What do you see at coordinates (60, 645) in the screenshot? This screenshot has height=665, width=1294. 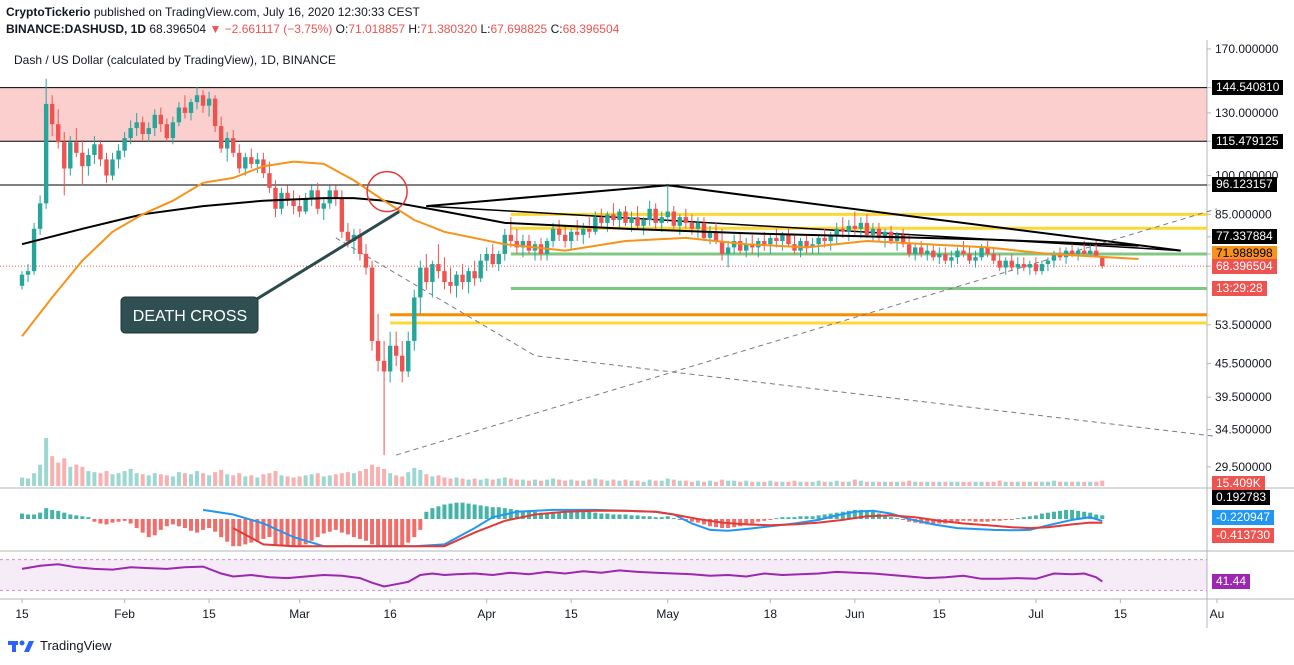 I see `footer-brand: TradingView` at bounding box center [60, 645].